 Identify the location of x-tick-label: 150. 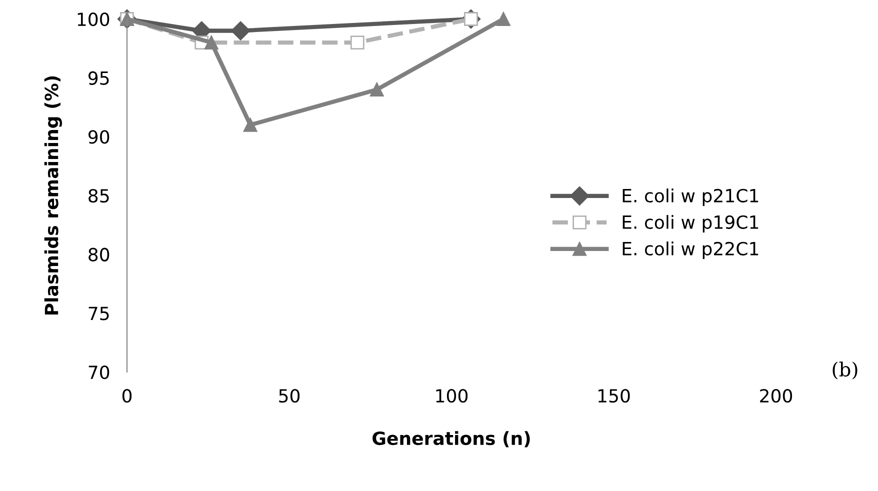
(614, 395).